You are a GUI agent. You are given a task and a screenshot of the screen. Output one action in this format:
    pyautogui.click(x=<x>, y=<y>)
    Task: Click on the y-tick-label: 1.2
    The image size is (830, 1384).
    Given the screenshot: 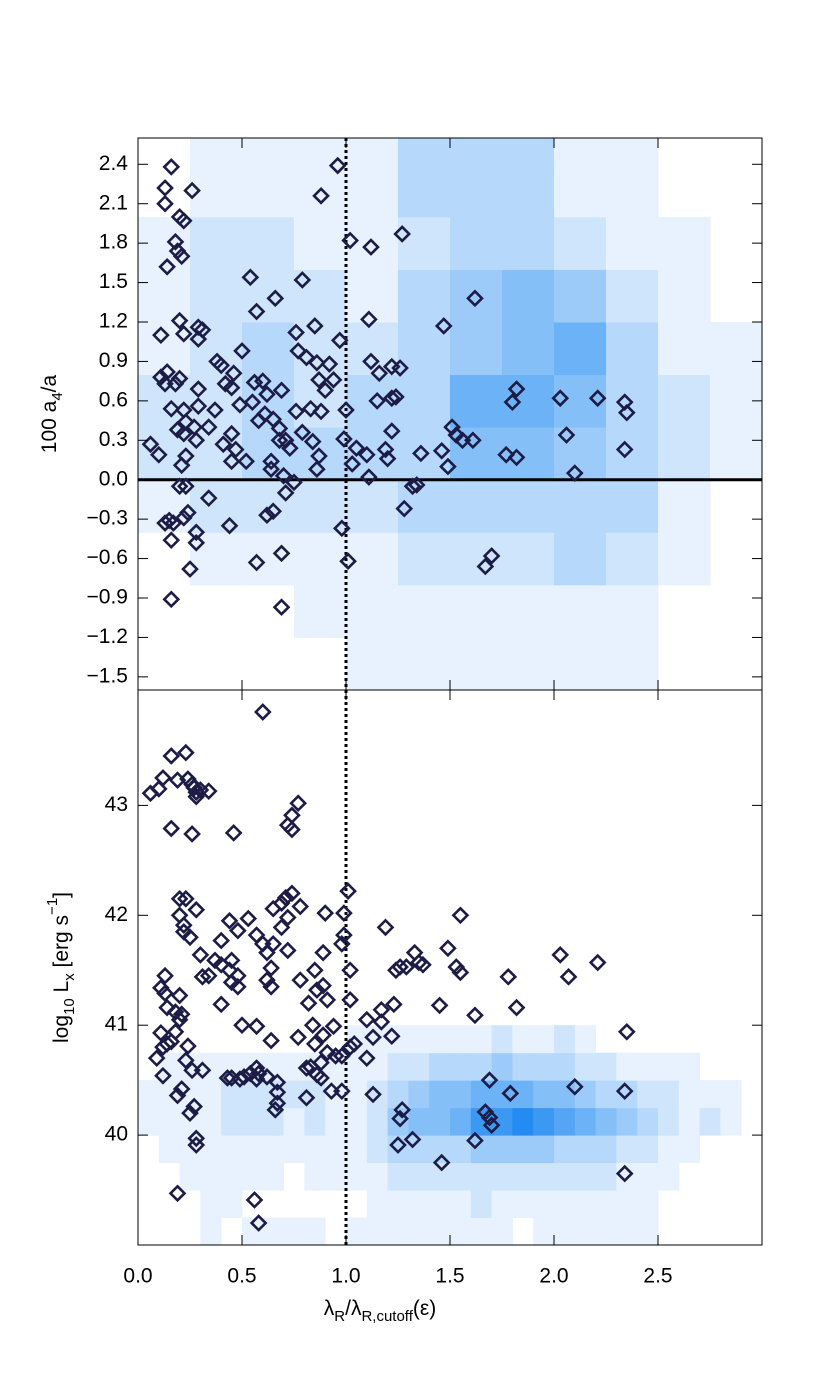 What is the action you would take?
    pyautogui.click(x=113, y=321)
    